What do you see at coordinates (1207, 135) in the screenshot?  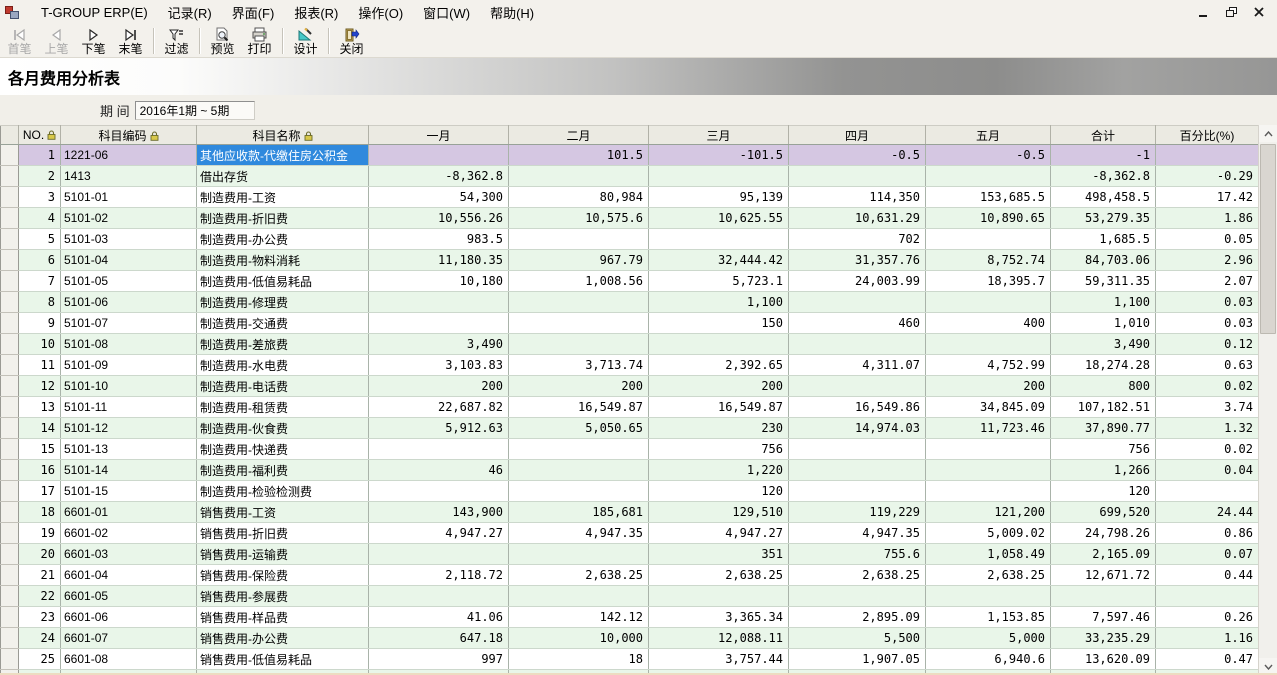 I see `col-header-percent: 百分比(%)` at bounding box center [1207, 135].